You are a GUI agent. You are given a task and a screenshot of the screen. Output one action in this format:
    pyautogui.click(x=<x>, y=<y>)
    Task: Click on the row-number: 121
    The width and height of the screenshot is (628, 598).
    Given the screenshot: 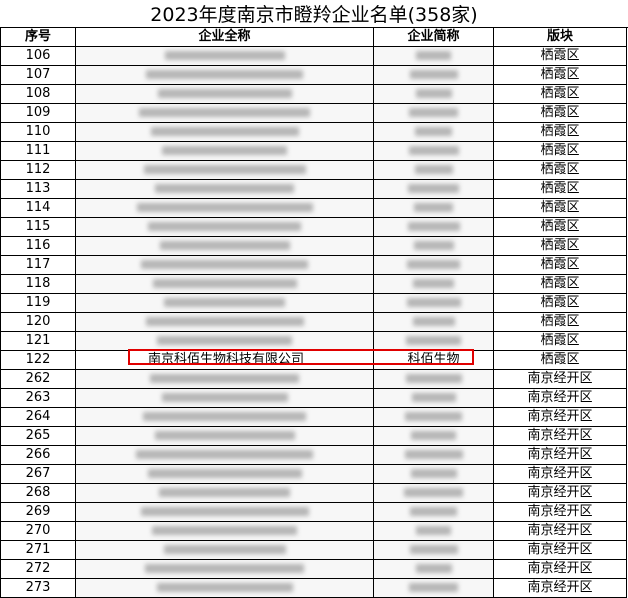 What is the action you would take?
    pyautogui.click(x=38, y=341)
    